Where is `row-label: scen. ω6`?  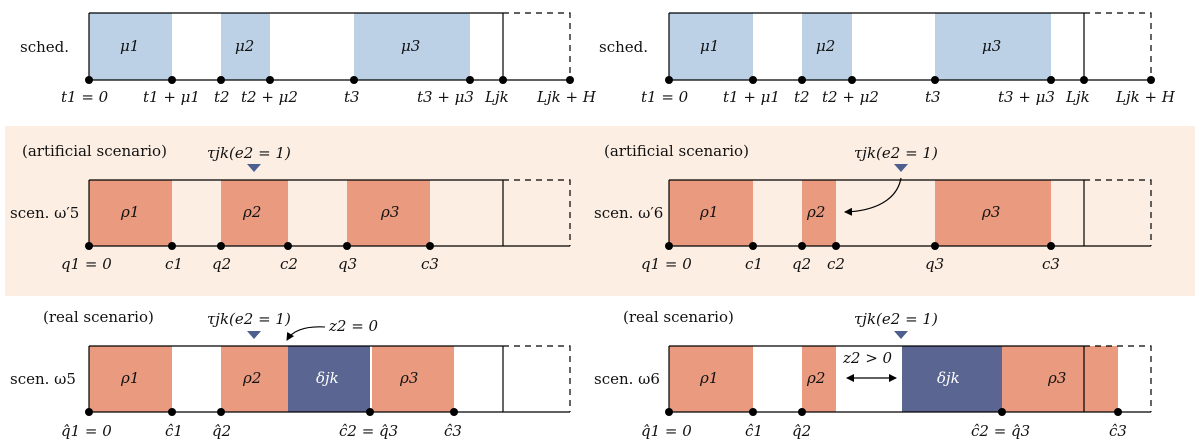
row-label: scen. ω6 is located at coordinates (627, 379).